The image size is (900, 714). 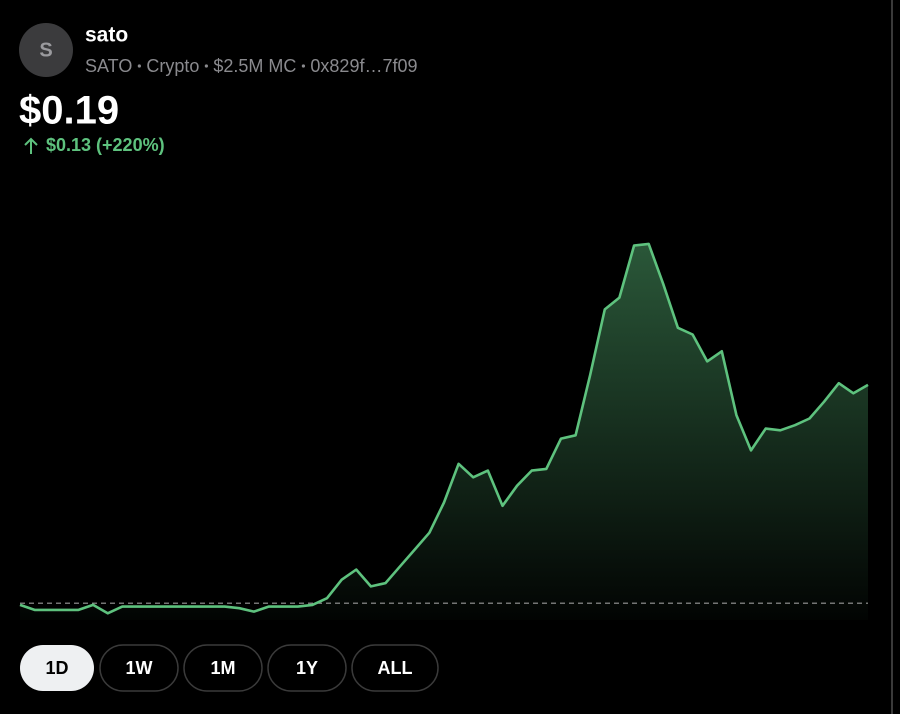 I want to click on token-meta: SATO Crypto $2.5M MC 0x829f…7f09, so click(x=251, y=66).